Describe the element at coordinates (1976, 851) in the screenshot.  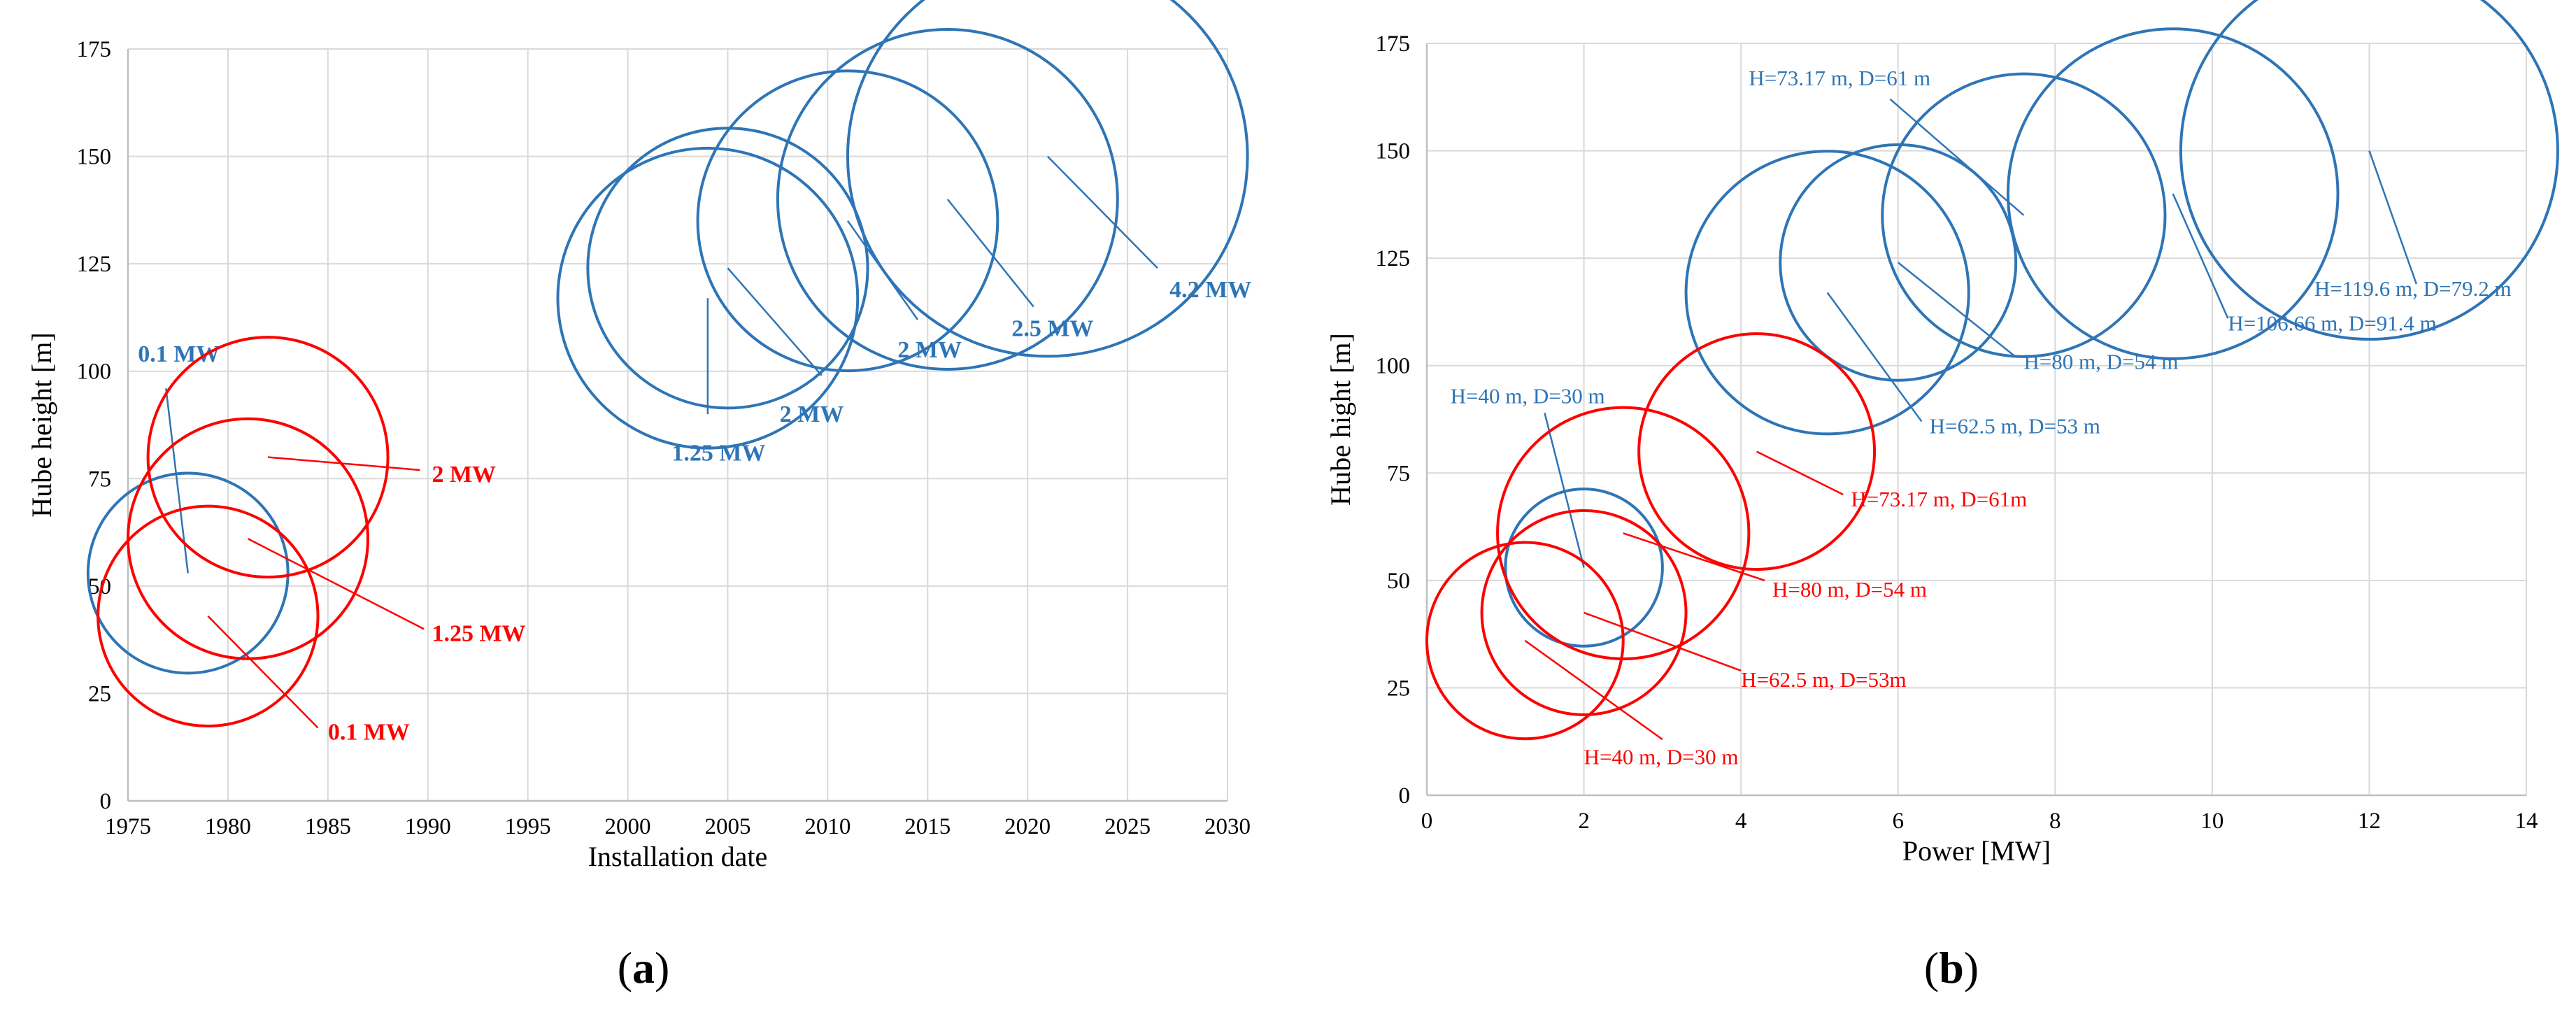
I see `x-axis-title: Power [MW]` at that location.